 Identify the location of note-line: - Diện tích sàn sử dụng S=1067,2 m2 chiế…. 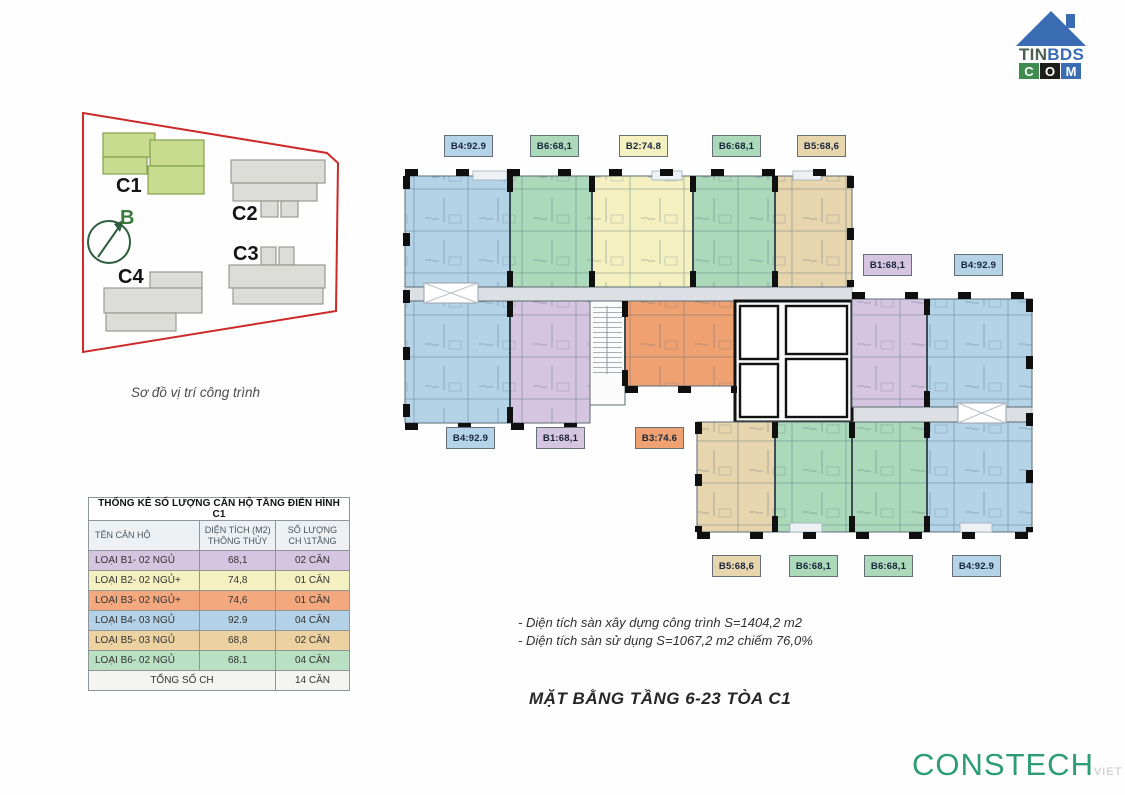
(665, 640).